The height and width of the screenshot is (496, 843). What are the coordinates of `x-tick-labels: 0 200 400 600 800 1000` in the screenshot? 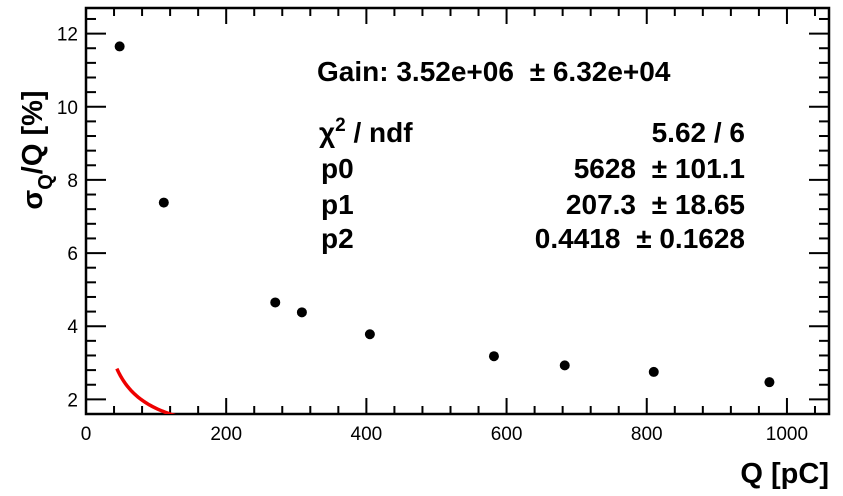 It's located at (444, 434).